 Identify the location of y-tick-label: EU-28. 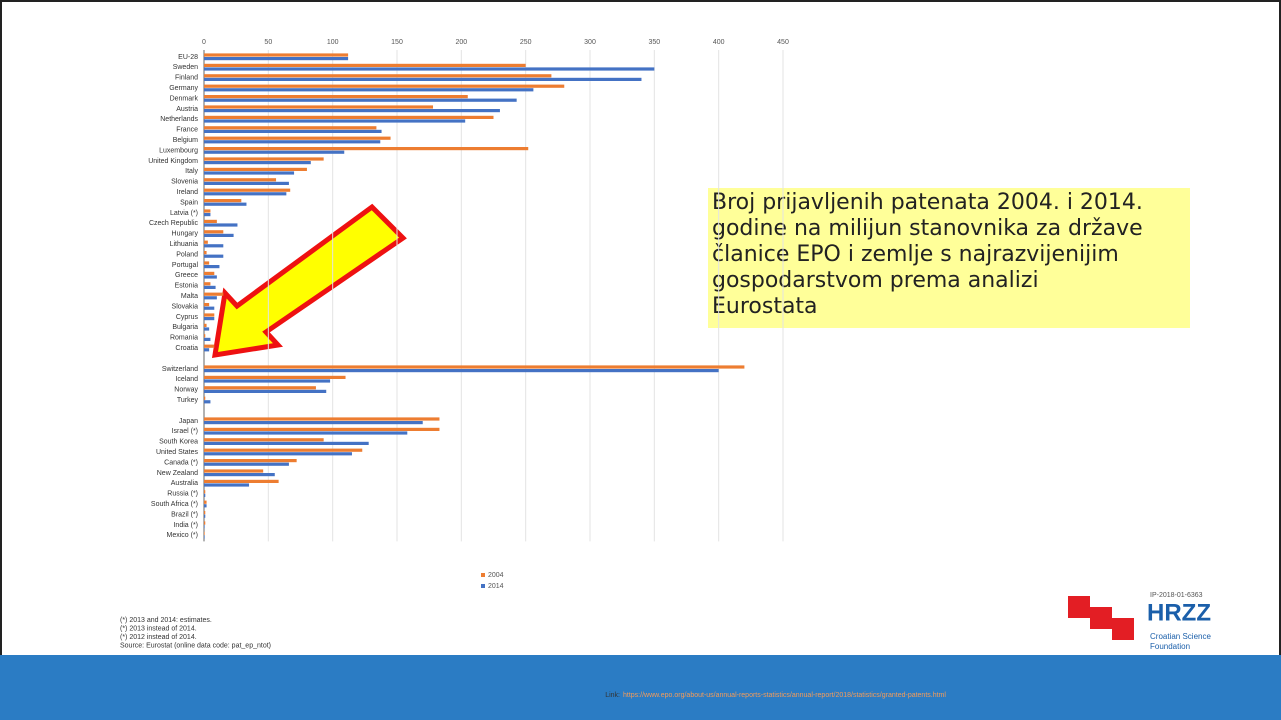
(188, 57).